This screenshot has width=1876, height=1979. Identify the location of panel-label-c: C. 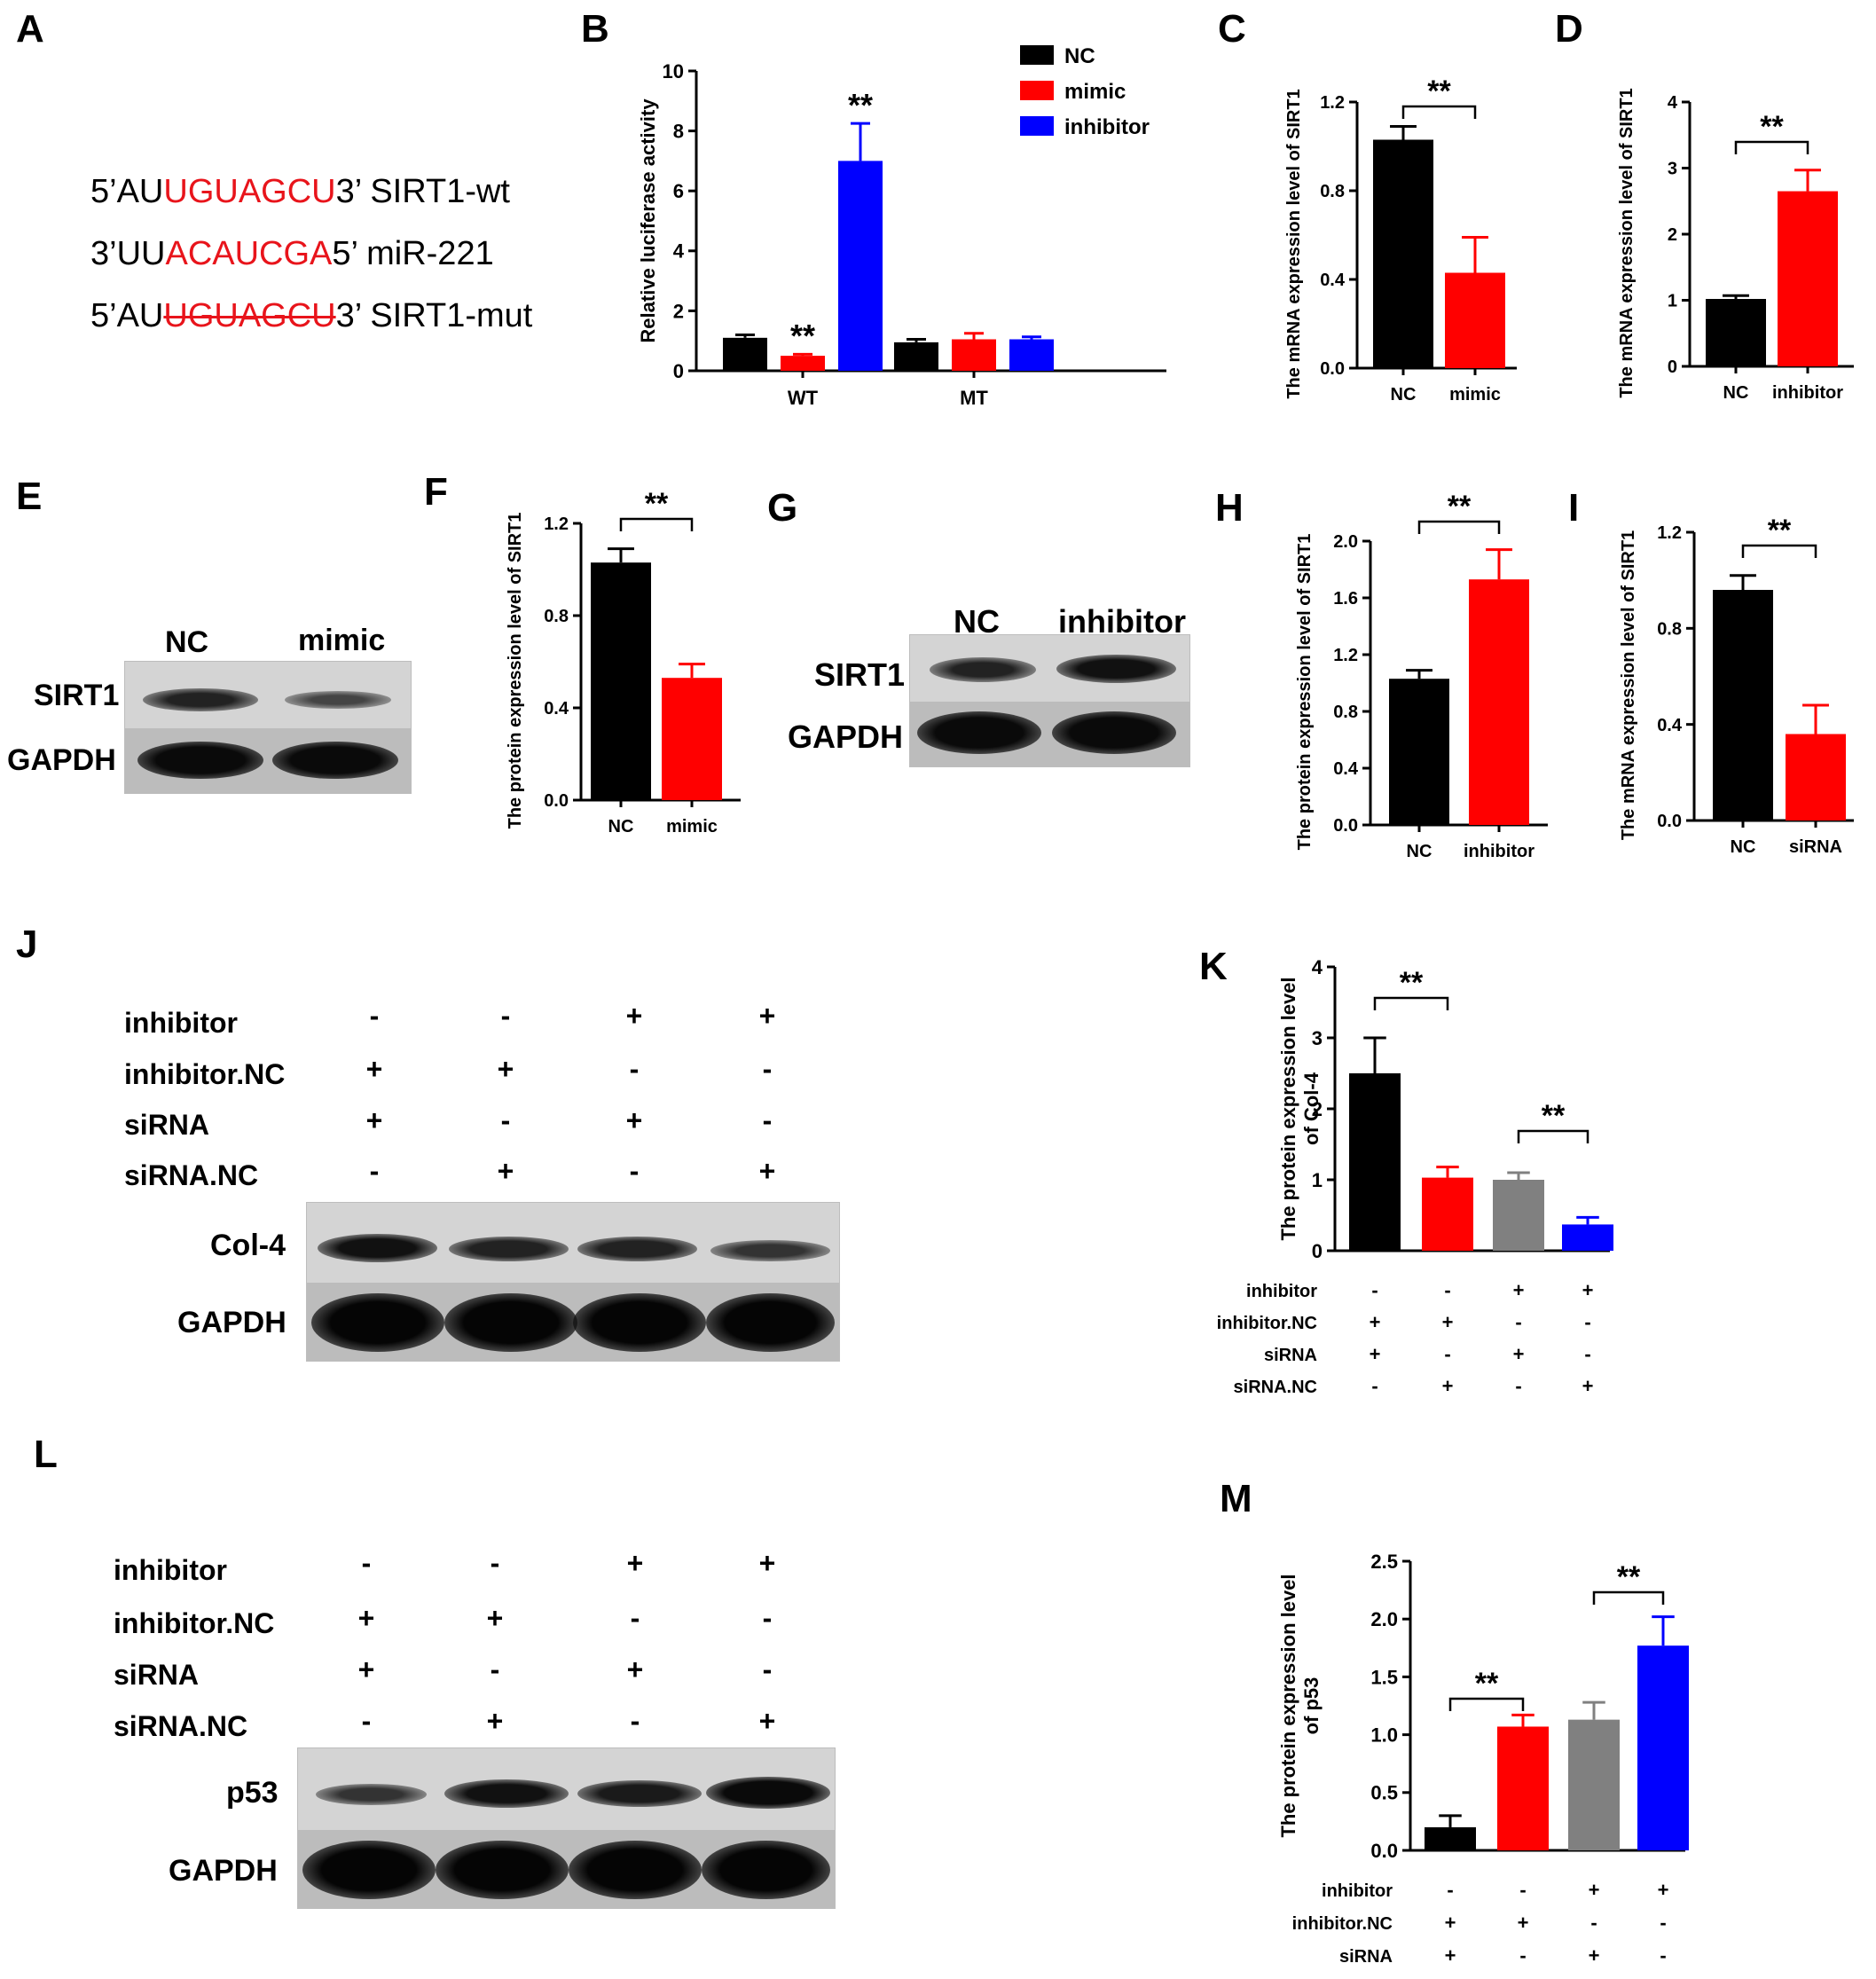
(1232, 29).